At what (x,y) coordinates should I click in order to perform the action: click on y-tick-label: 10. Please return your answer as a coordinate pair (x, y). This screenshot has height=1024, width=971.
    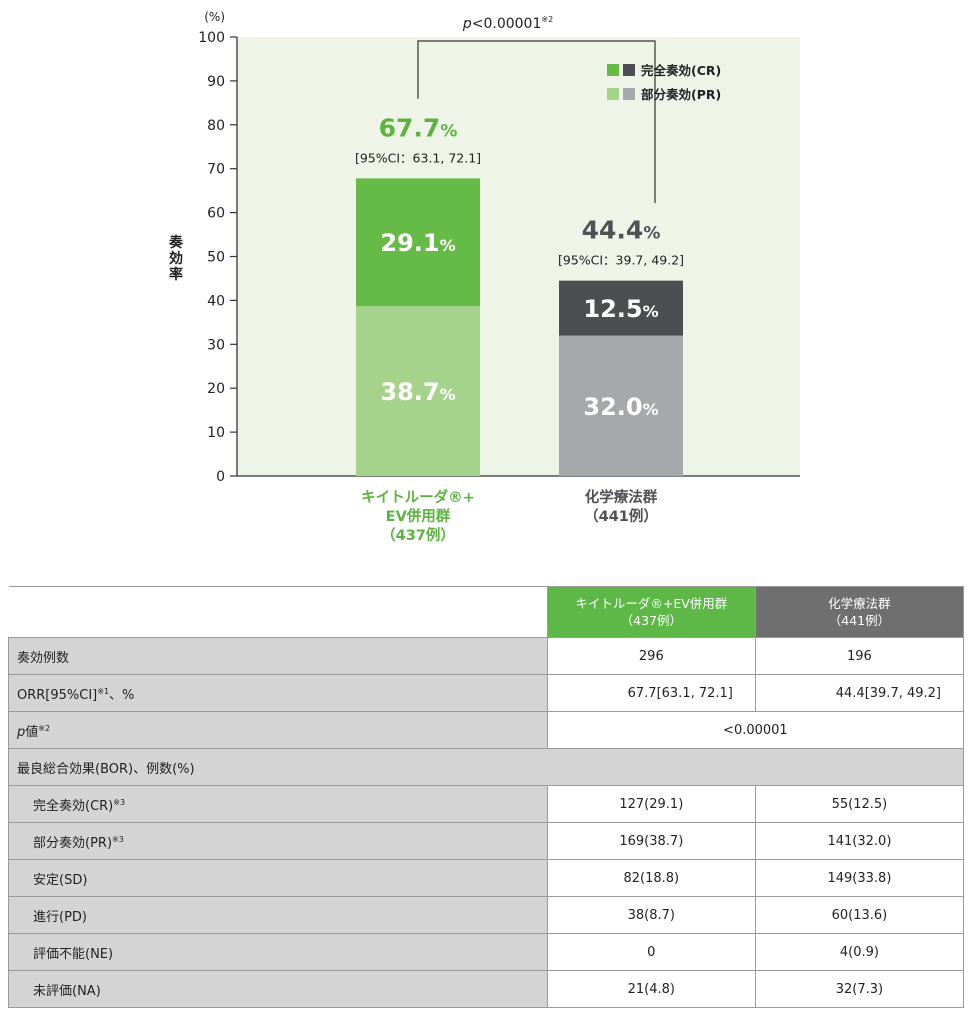
    Looking at the image, I should click on (216, 433).